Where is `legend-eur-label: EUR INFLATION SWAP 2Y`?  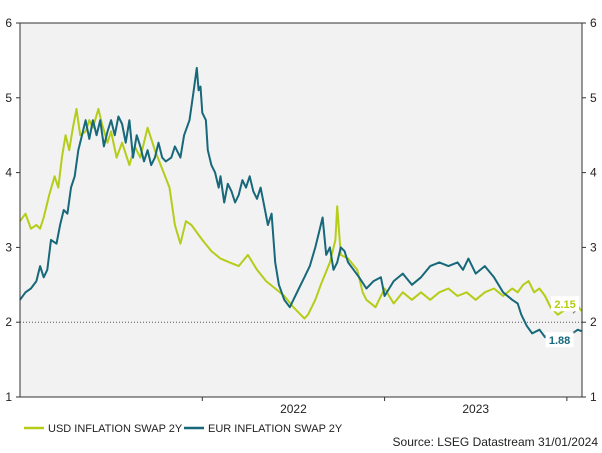 legend-eur-label: EUR INFLATION SWAP 2Y is located at coordinates (275, 429).